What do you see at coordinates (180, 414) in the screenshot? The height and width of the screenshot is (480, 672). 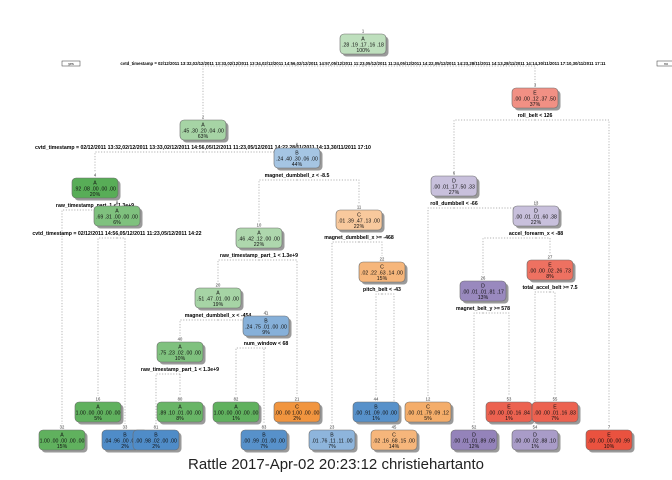 I see `node-probs: .89 .10 .01 .00 .00` at bounding box center [180, 414].